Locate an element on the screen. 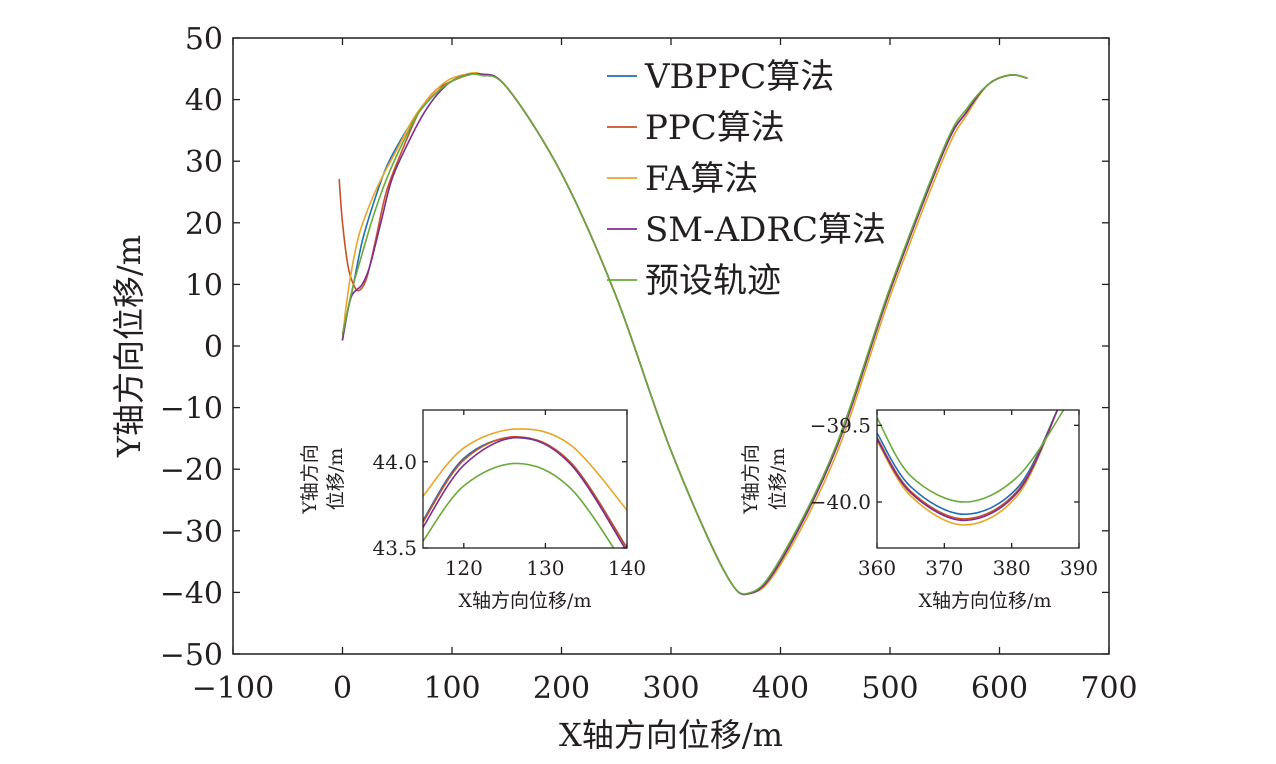  left-inset-ticks-group: 120 130 140 43.5 44.0 is located at coordinates (509, 495).